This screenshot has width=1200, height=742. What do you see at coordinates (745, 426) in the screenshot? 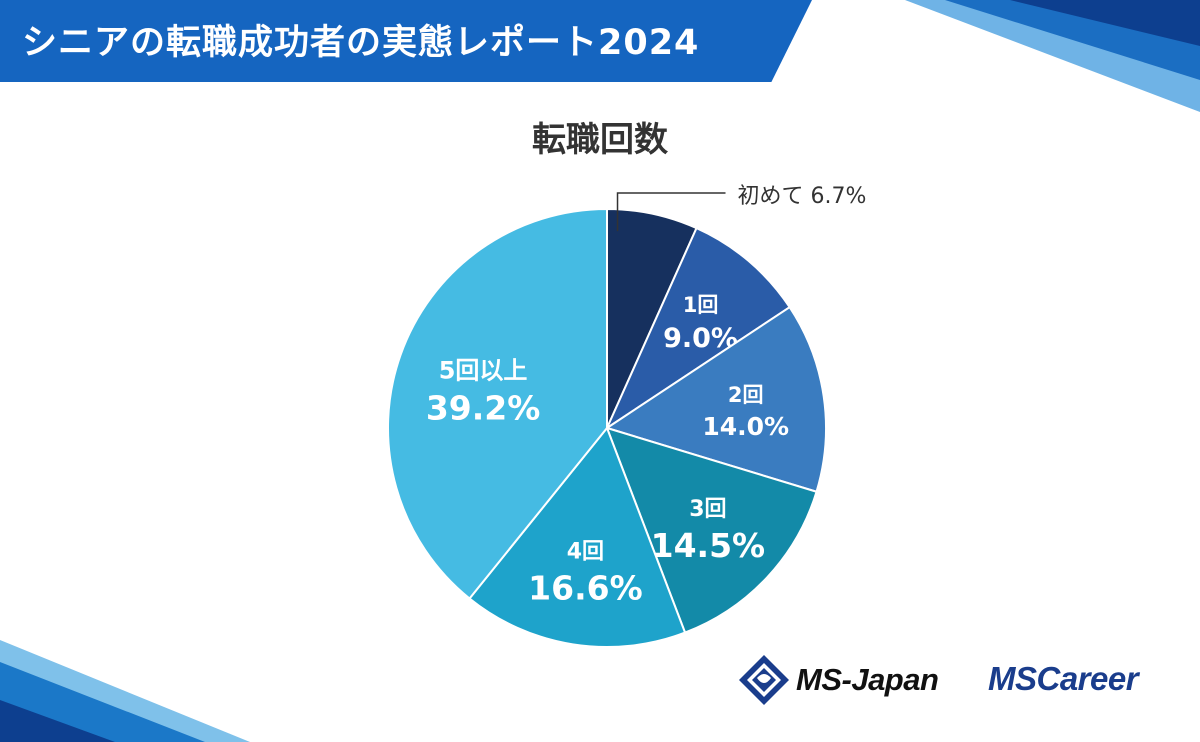
I see `slice-value-label: 14.0%` at bounding box center [745, 426].